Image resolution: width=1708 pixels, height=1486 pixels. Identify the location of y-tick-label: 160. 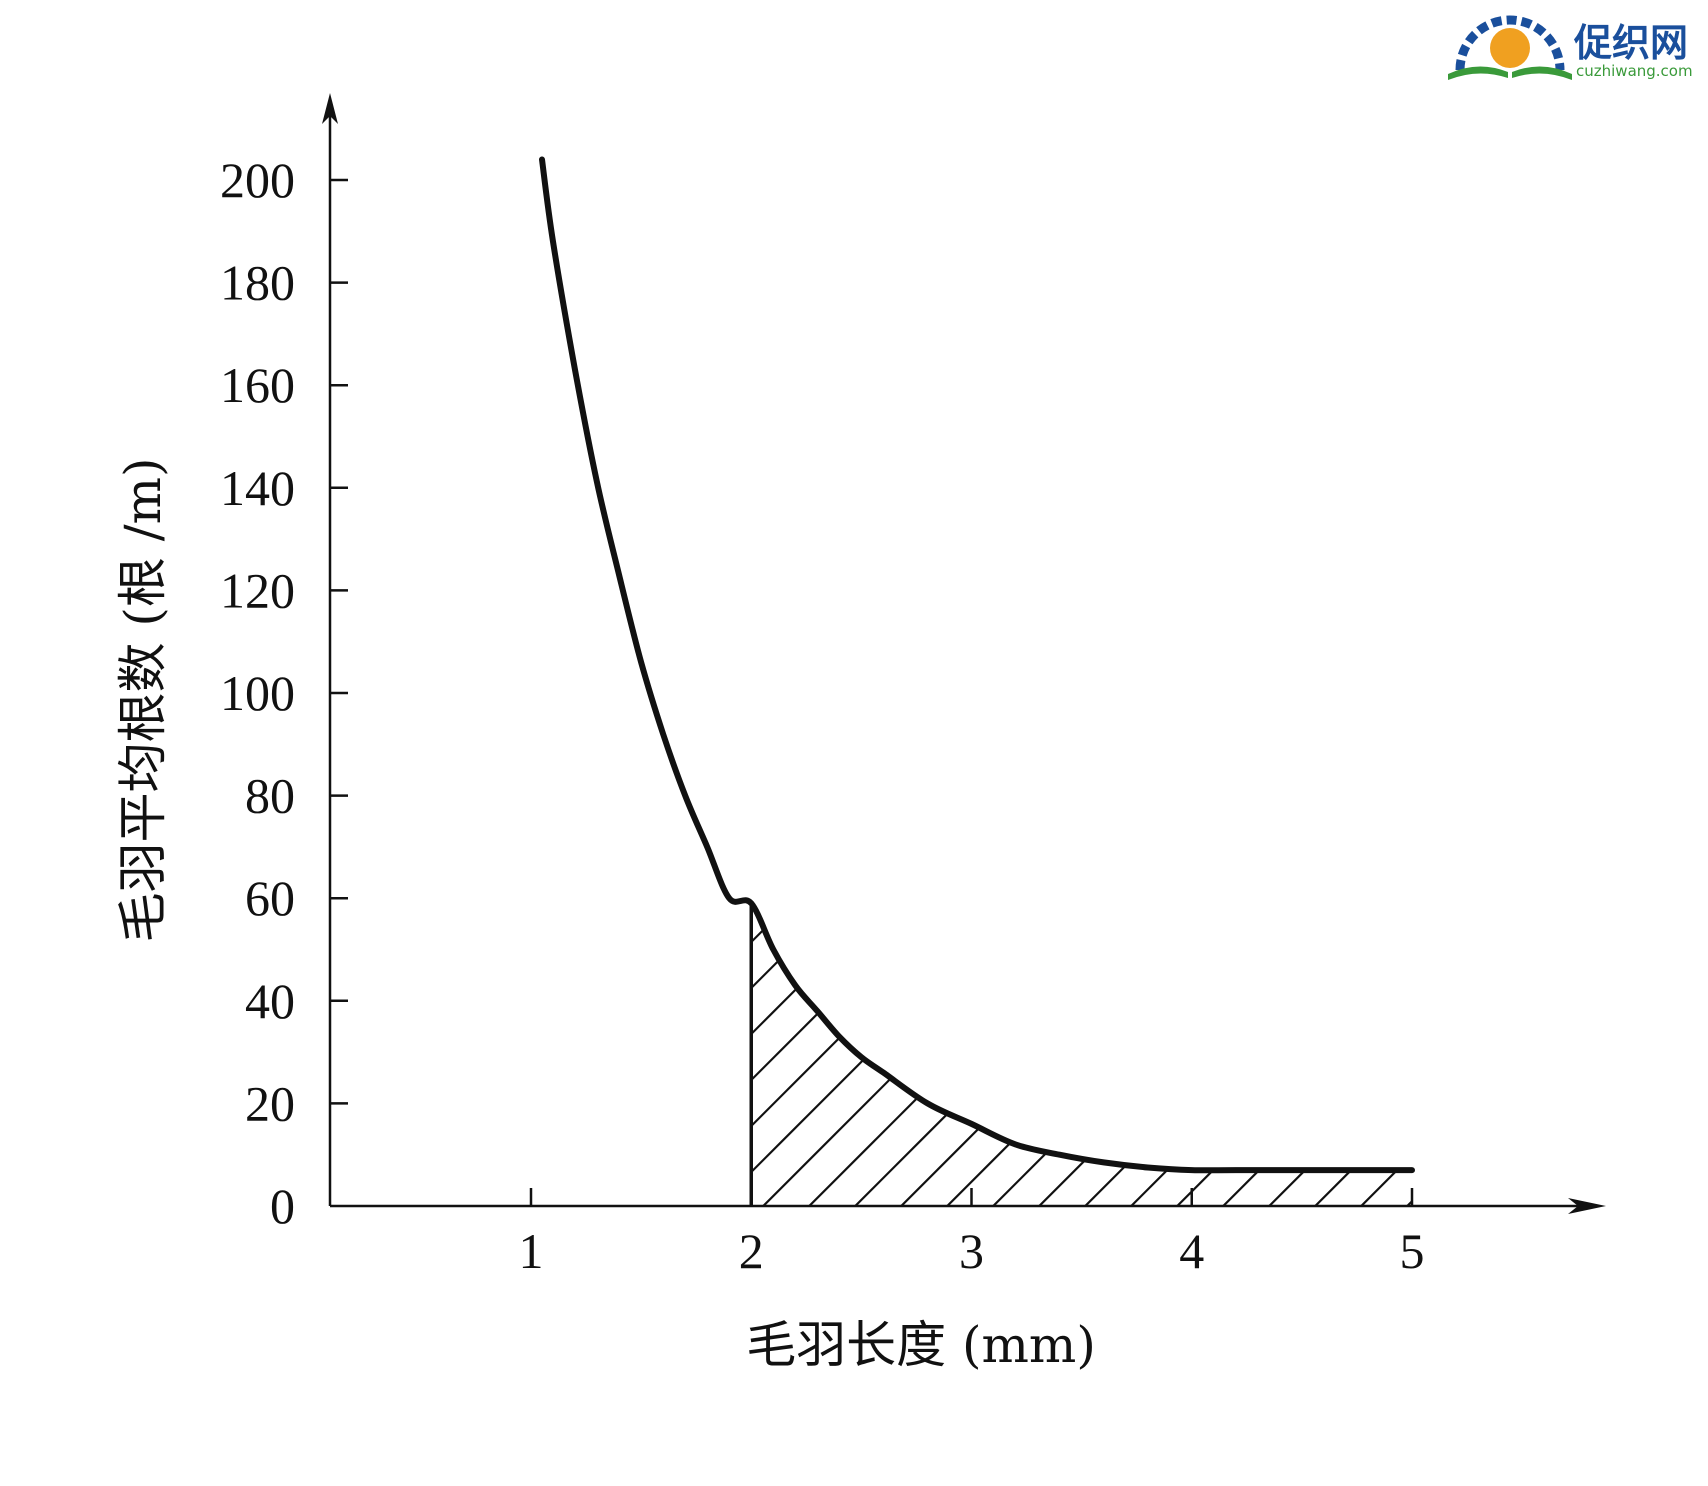
(257, 385).